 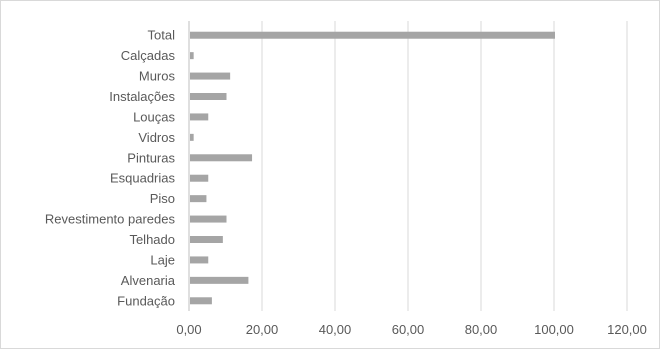 What do you see at coordinates (162, 35) in the screenshot?
I see `category-label: Total` at bounding box center [162, 35].